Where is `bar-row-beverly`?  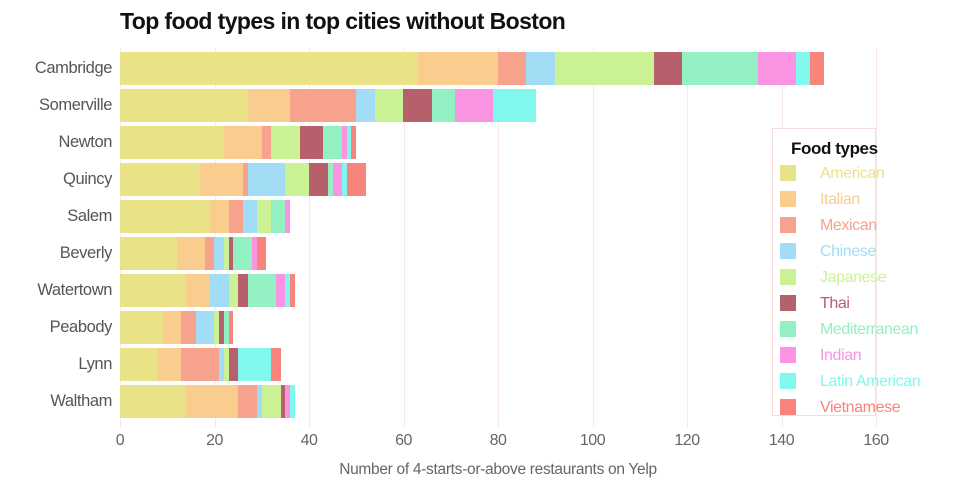
bar-row-beverly is located at coordinates (193, 253).